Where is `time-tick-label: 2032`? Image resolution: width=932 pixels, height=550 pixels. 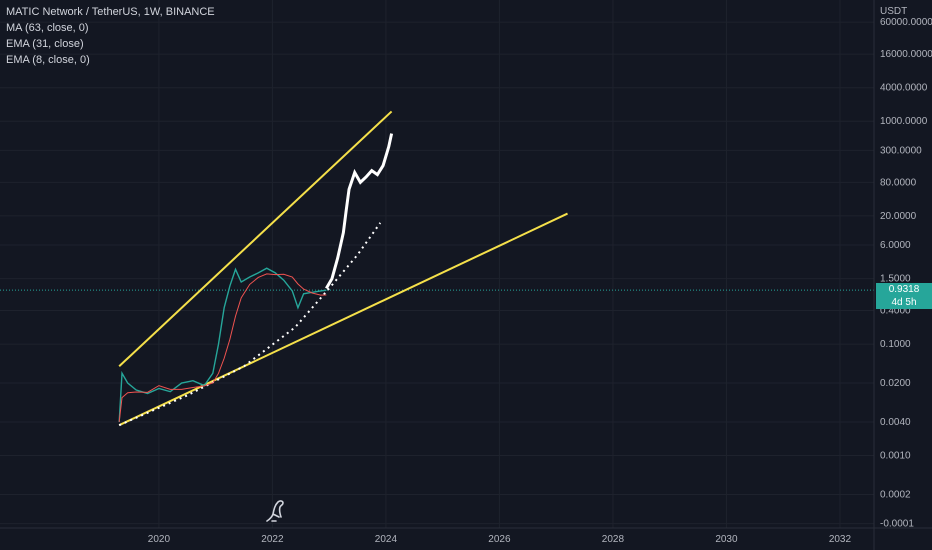
time-tick-label: 2032 is located at coordinates (840, 539).